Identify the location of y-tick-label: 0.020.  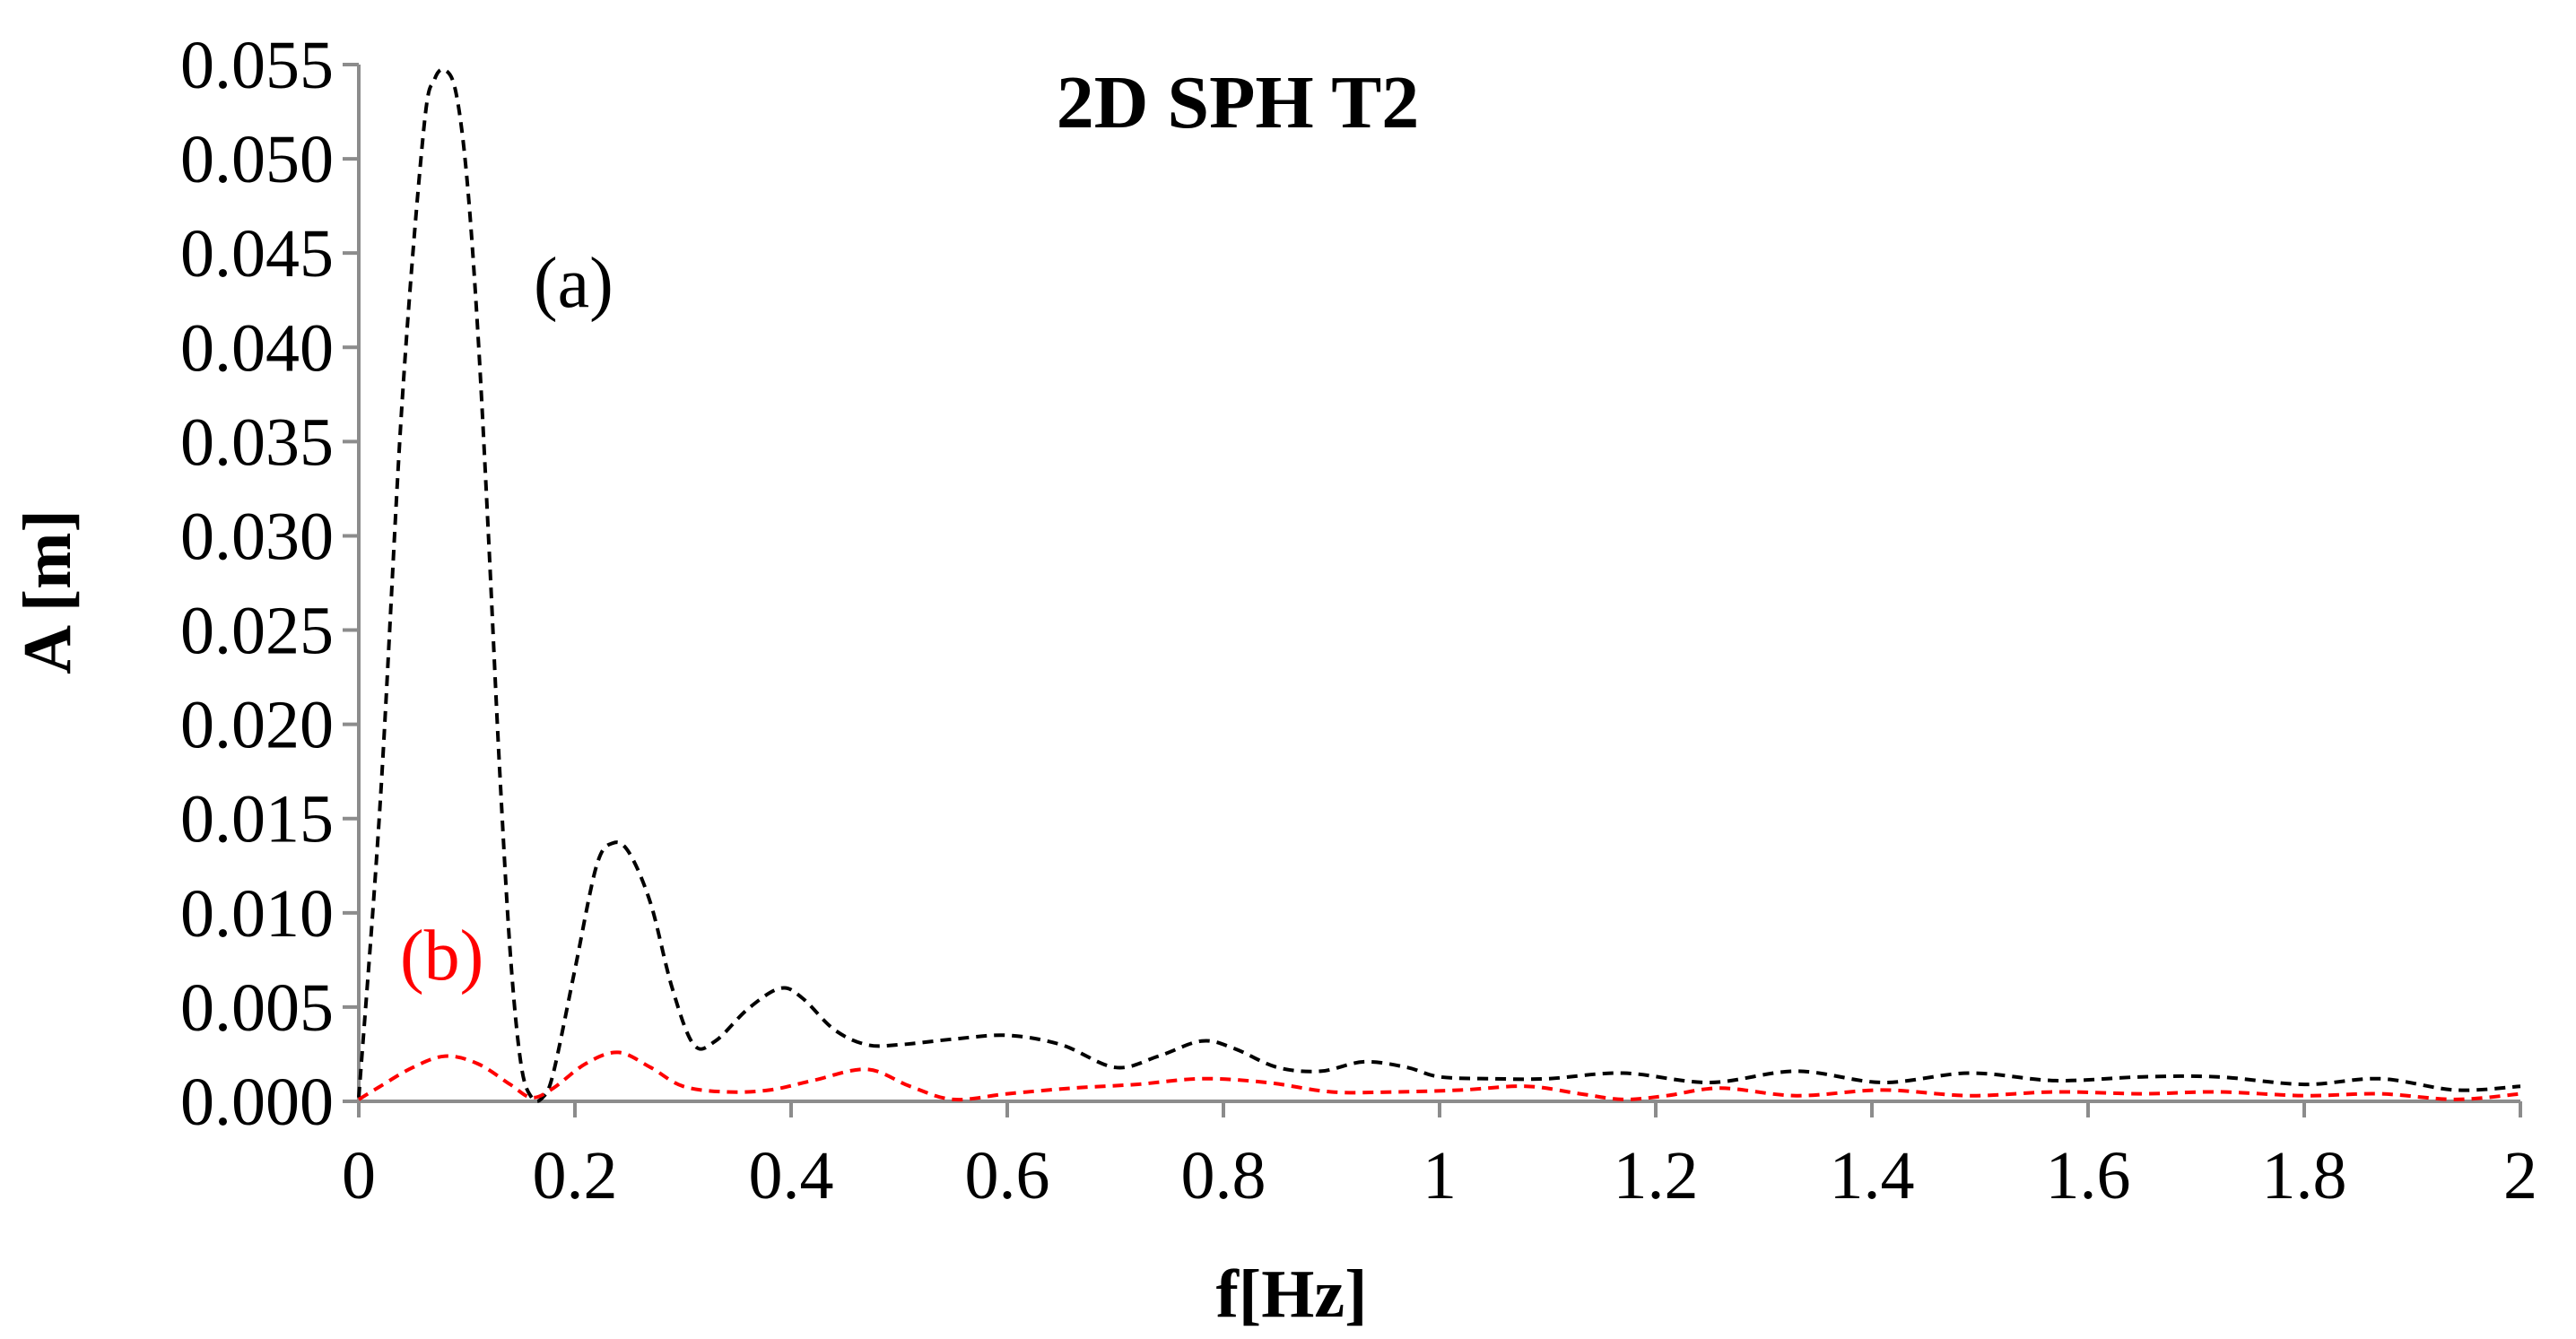
(257, 725).